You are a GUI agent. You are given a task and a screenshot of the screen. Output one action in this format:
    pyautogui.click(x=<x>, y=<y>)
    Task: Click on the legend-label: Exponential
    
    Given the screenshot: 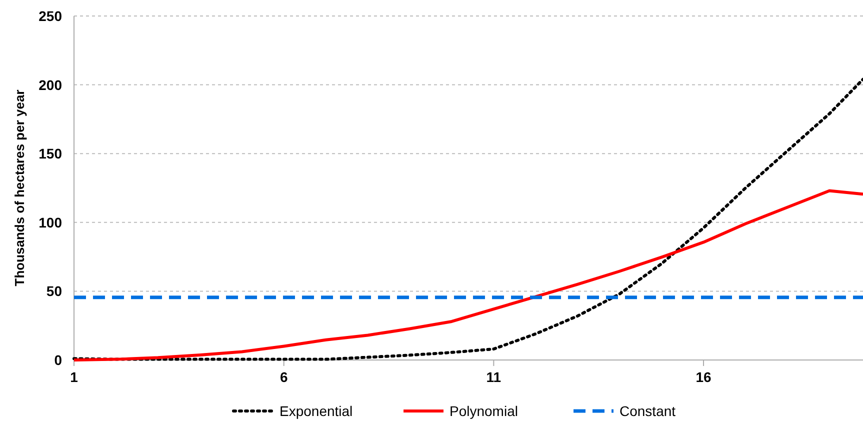 What is the action you would take?
    pyautogui.click(x=316, y=411)
    